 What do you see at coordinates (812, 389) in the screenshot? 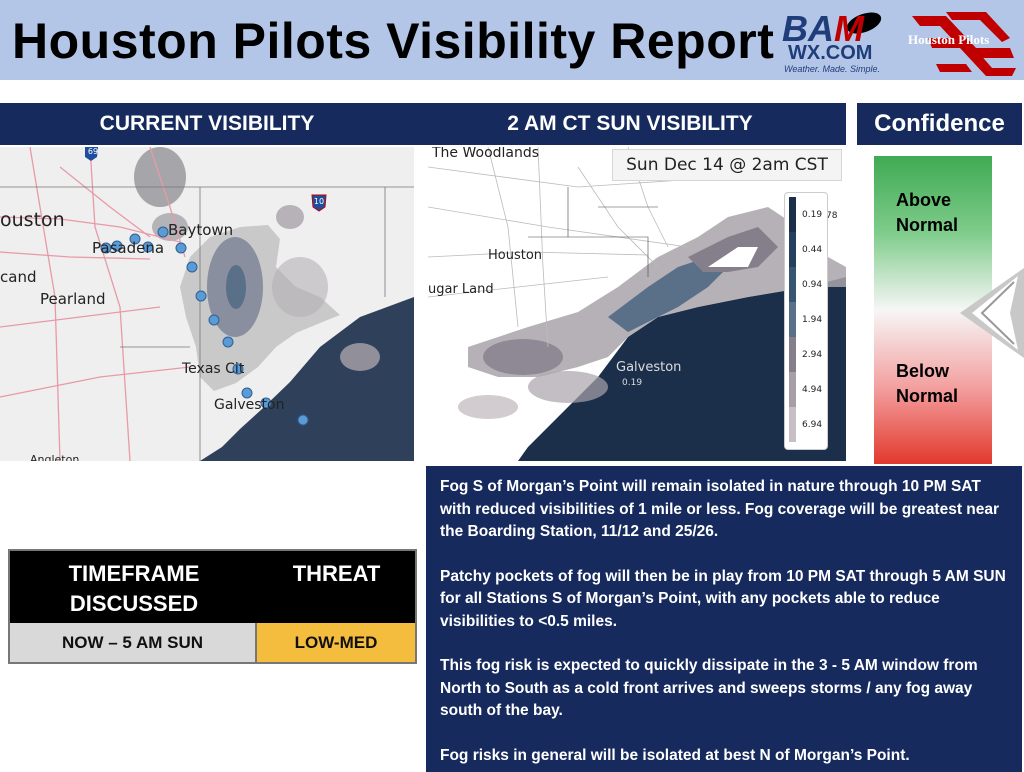
I see `legend-value: 4.94` at bounding box center [812, 389].